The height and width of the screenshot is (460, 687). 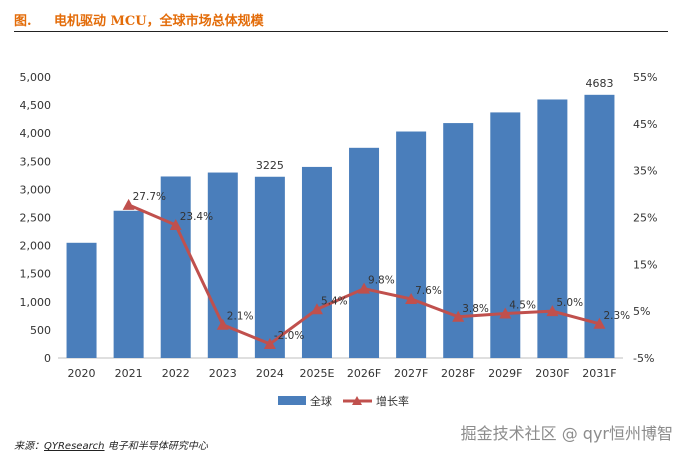 I want to click on y-right-tick-label: 5%, so click(x=641, y=311).